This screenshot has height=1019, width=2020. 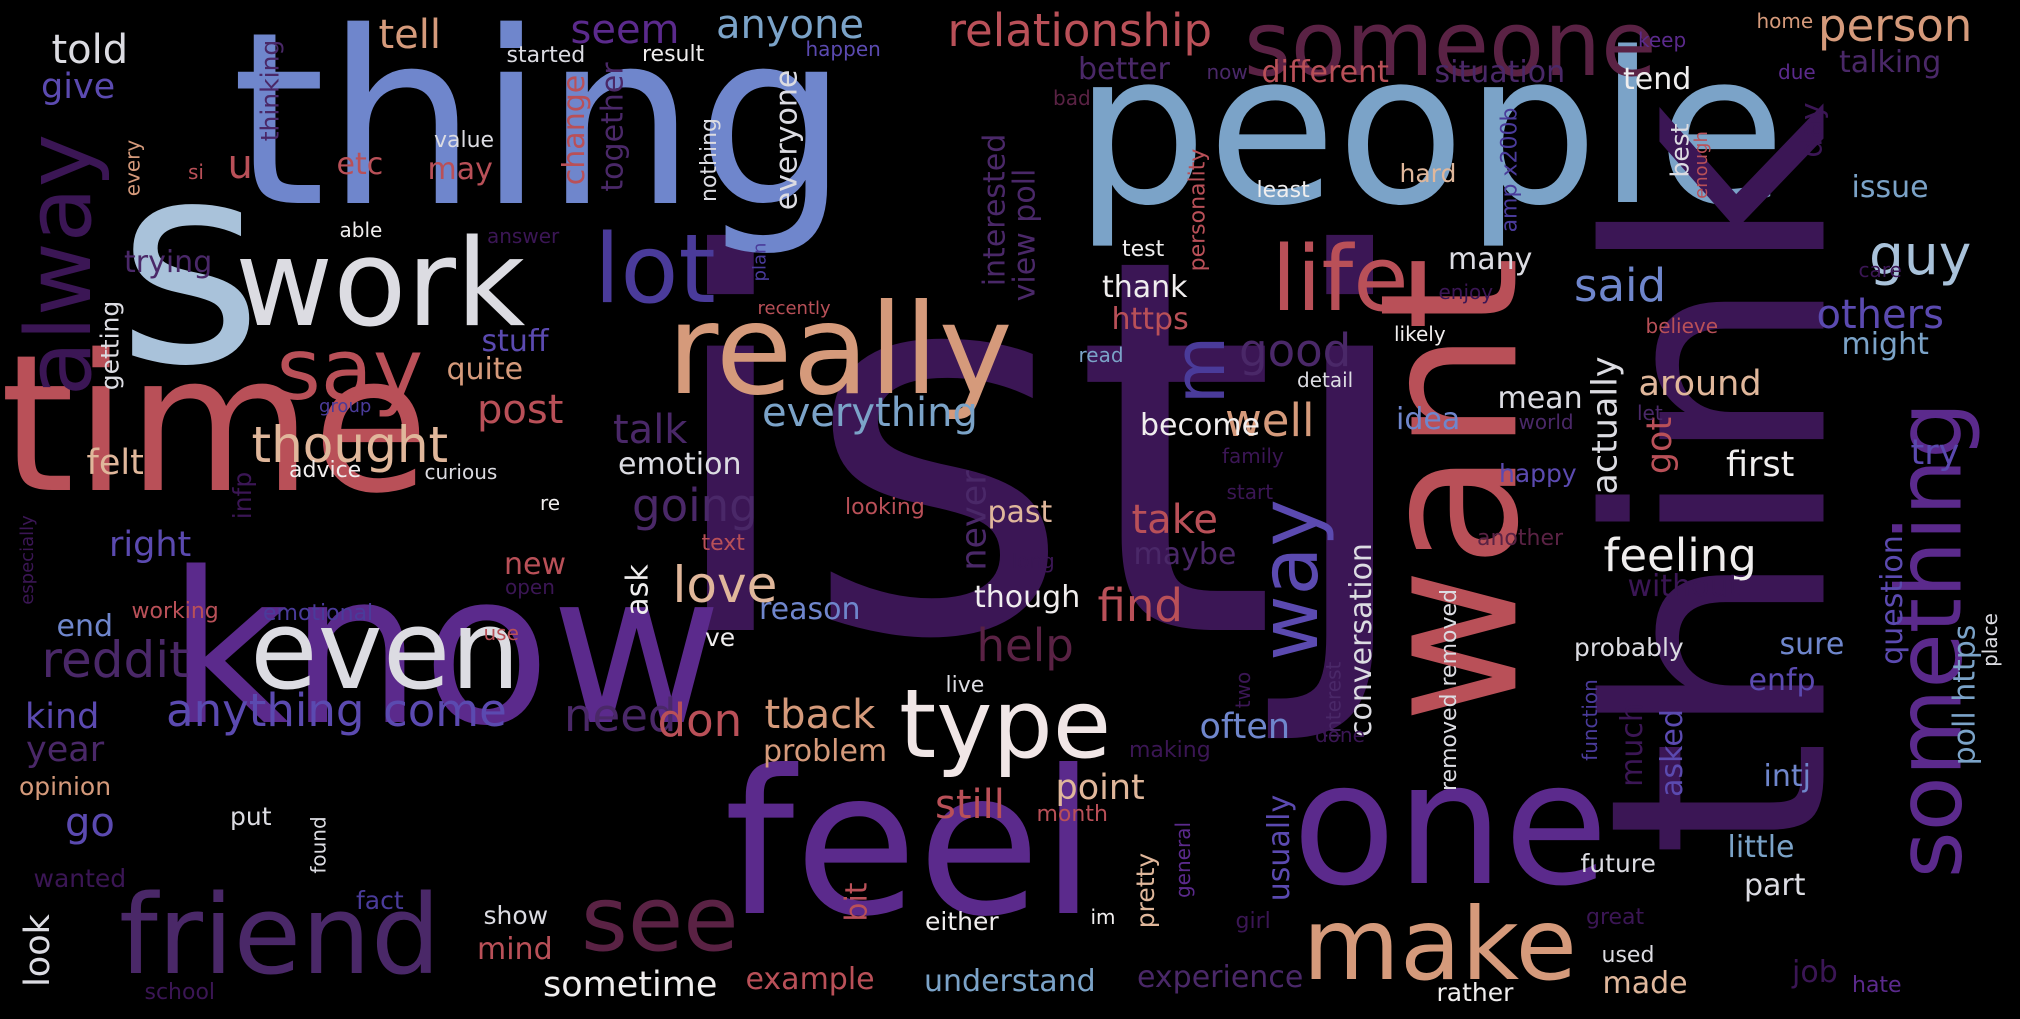 I want to click on word-thinking: thinking, so click(x=270, y=90).